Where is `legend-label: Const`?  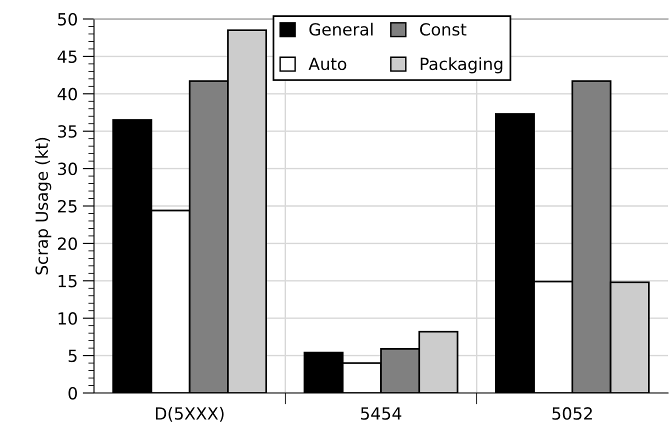 legend-label: Const is located at coordinates (443, 29).